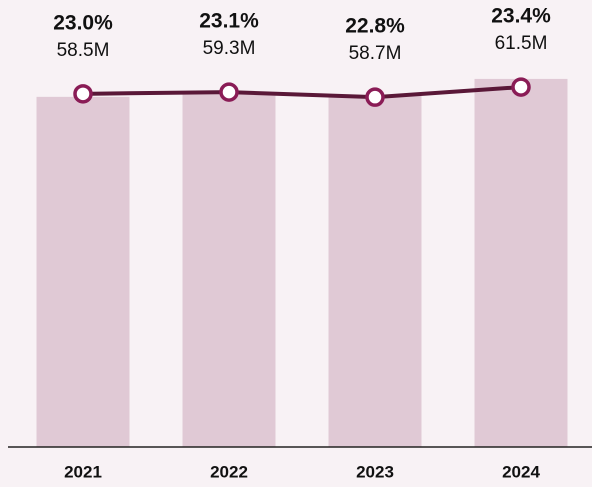 This screenshot has width=592, height=487. I want to click on count-label: 58.7M, so click(375, 53).